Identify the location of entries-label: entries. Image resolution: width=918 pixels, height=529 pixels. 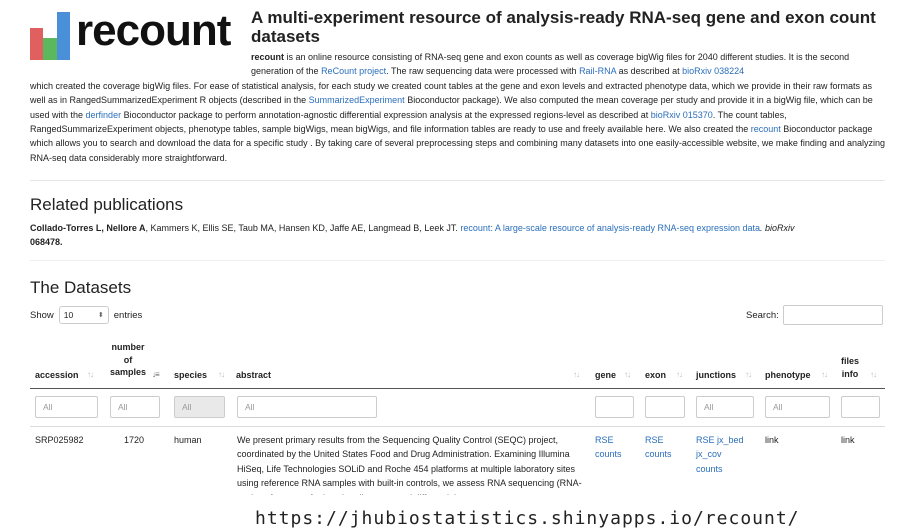
(128, 315).